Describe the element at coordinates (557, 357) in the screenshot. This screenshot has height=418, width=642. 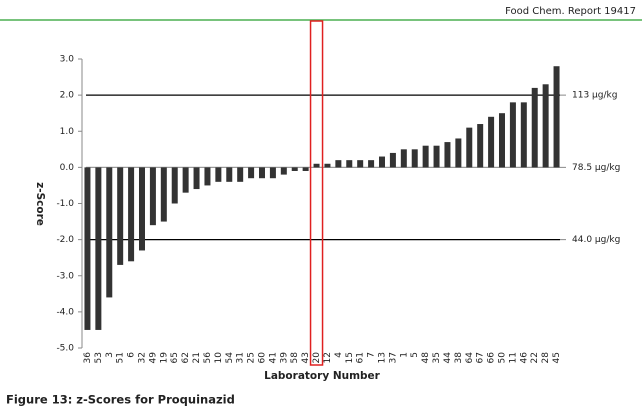
I see `x-tick-label: 45` at that location.